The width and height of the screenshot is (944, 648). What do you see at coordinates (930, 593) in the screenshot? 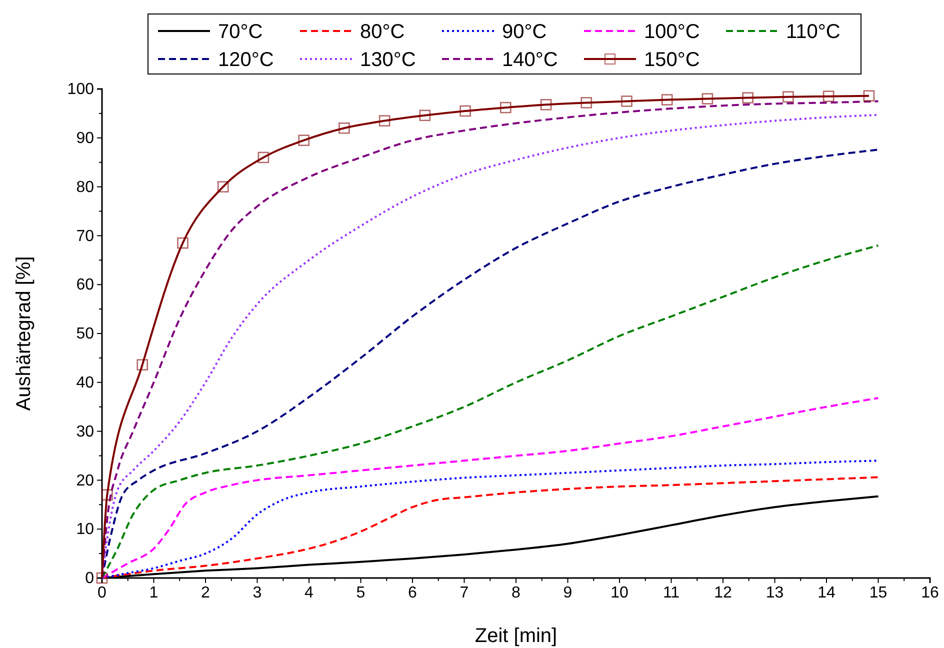
I see `x-tick-label: 16` at bounding box center [930, 593].